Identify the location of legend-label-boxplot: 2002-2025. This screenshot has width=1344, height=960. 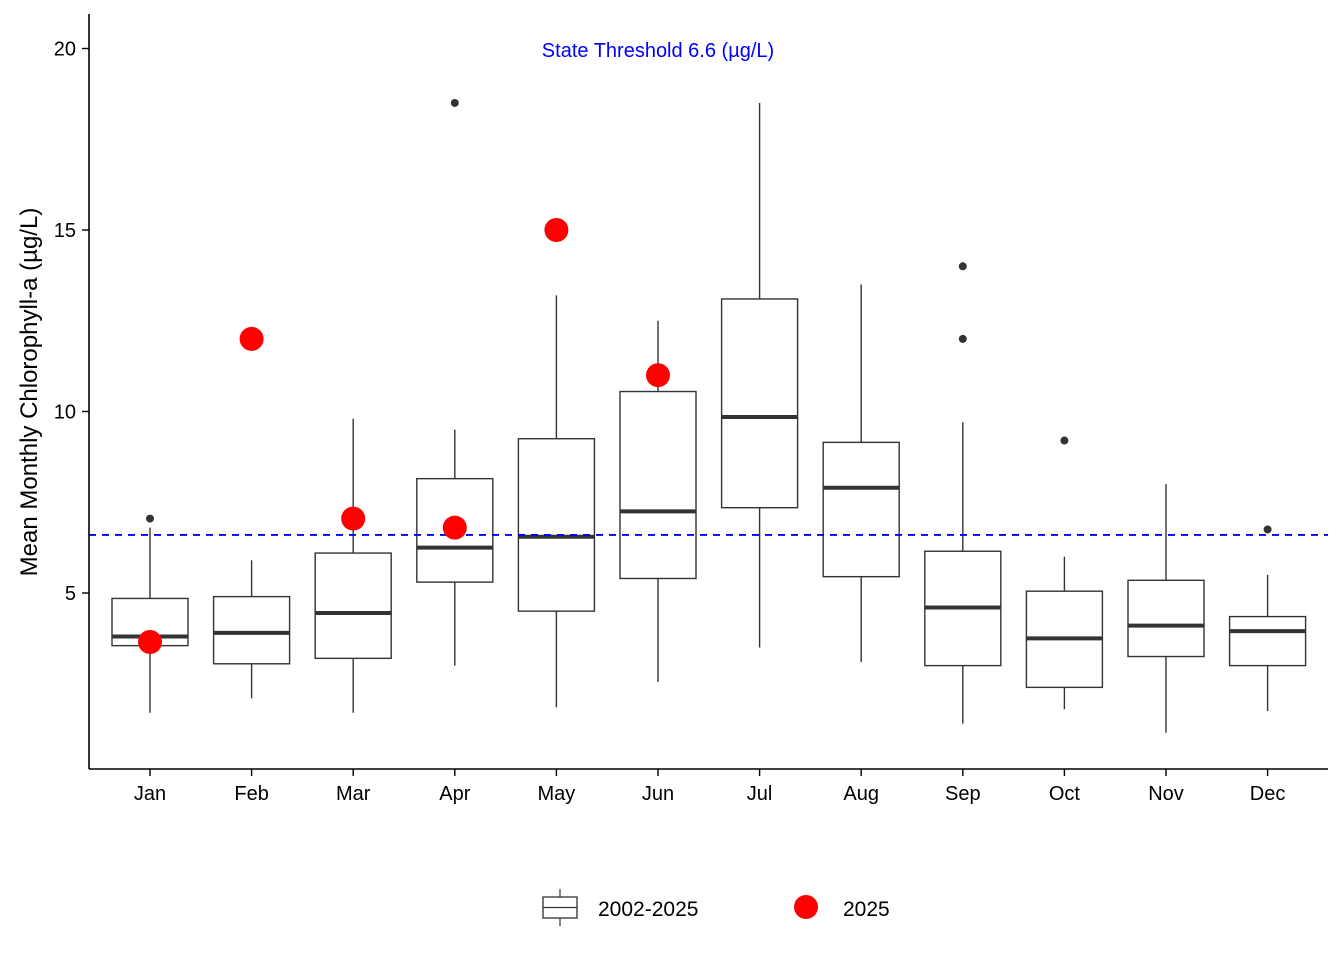
(648, 909).